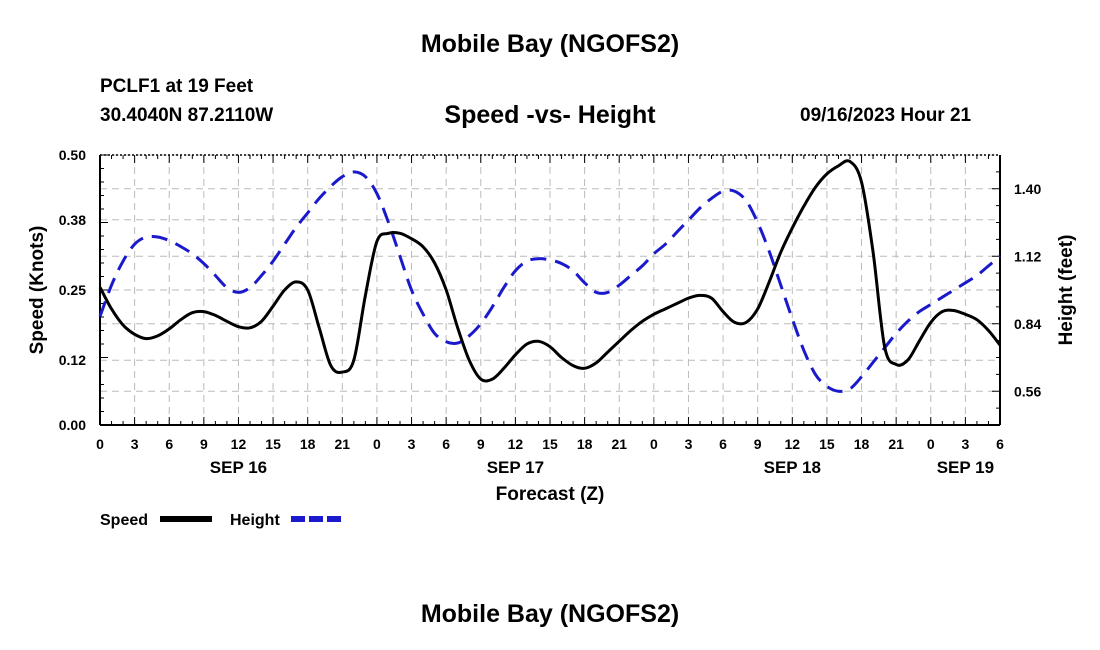  Describe the element at coordinates (124, 520) in the screenshot. I see `legend-label-speed: Speed` at that location.